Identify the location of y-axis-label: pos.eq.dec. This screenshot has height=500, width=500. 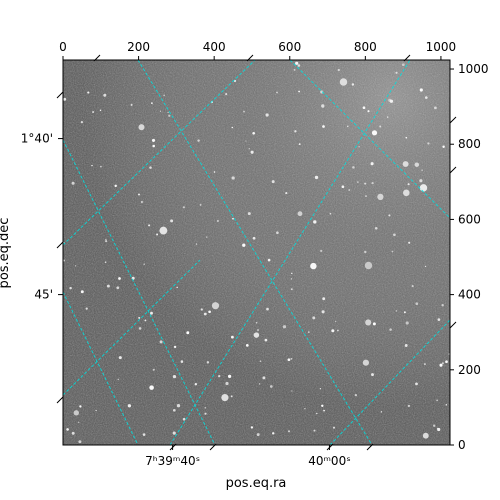
(6, 253).